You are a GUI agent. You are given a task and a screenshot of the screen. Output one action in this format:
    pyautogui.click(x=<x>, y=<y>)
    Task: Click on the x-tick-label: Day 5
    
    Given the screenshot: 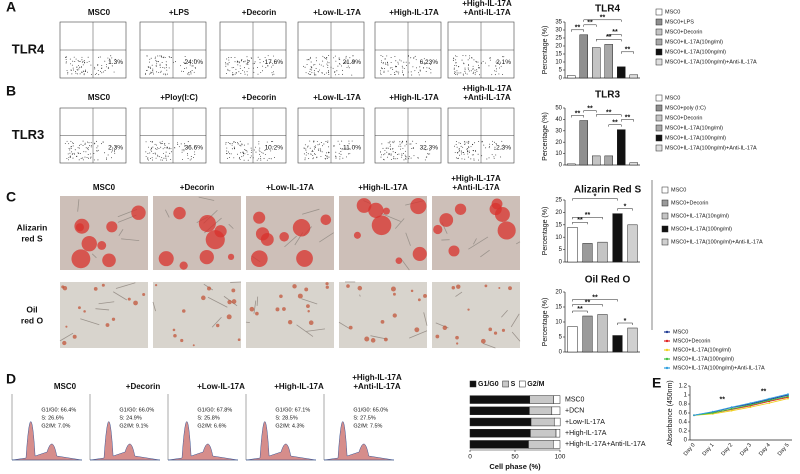 What is the action you would take?
    pyautogui.click(x=784, y=449)
    